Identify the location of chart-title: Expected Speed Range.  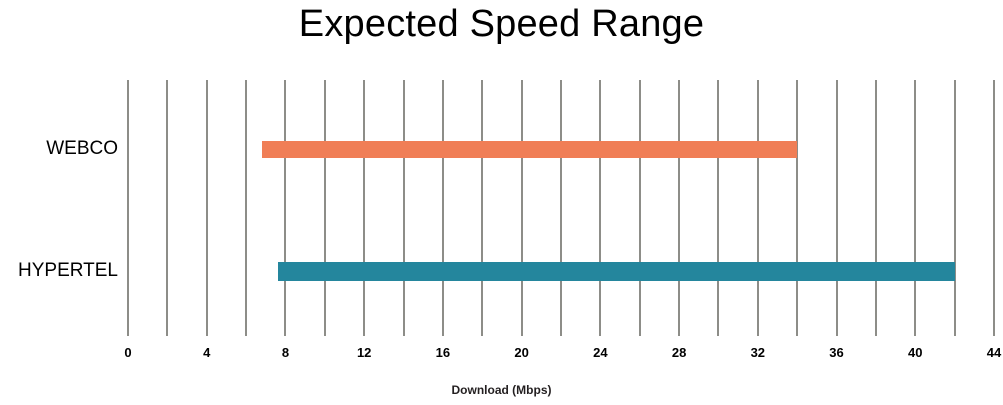
(501, 24).